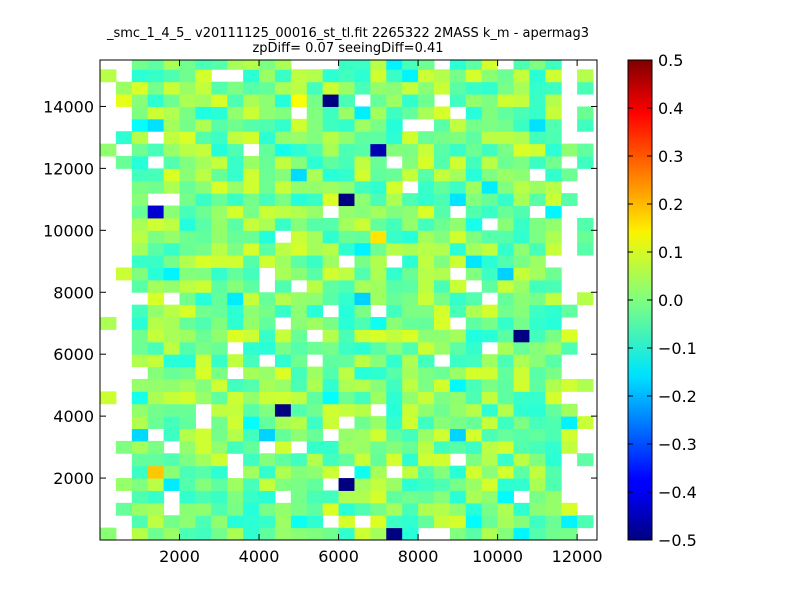  Describe the element at coordinates (497, 556) in the screenshot. I see `x-tick-label: 10000` at that location.